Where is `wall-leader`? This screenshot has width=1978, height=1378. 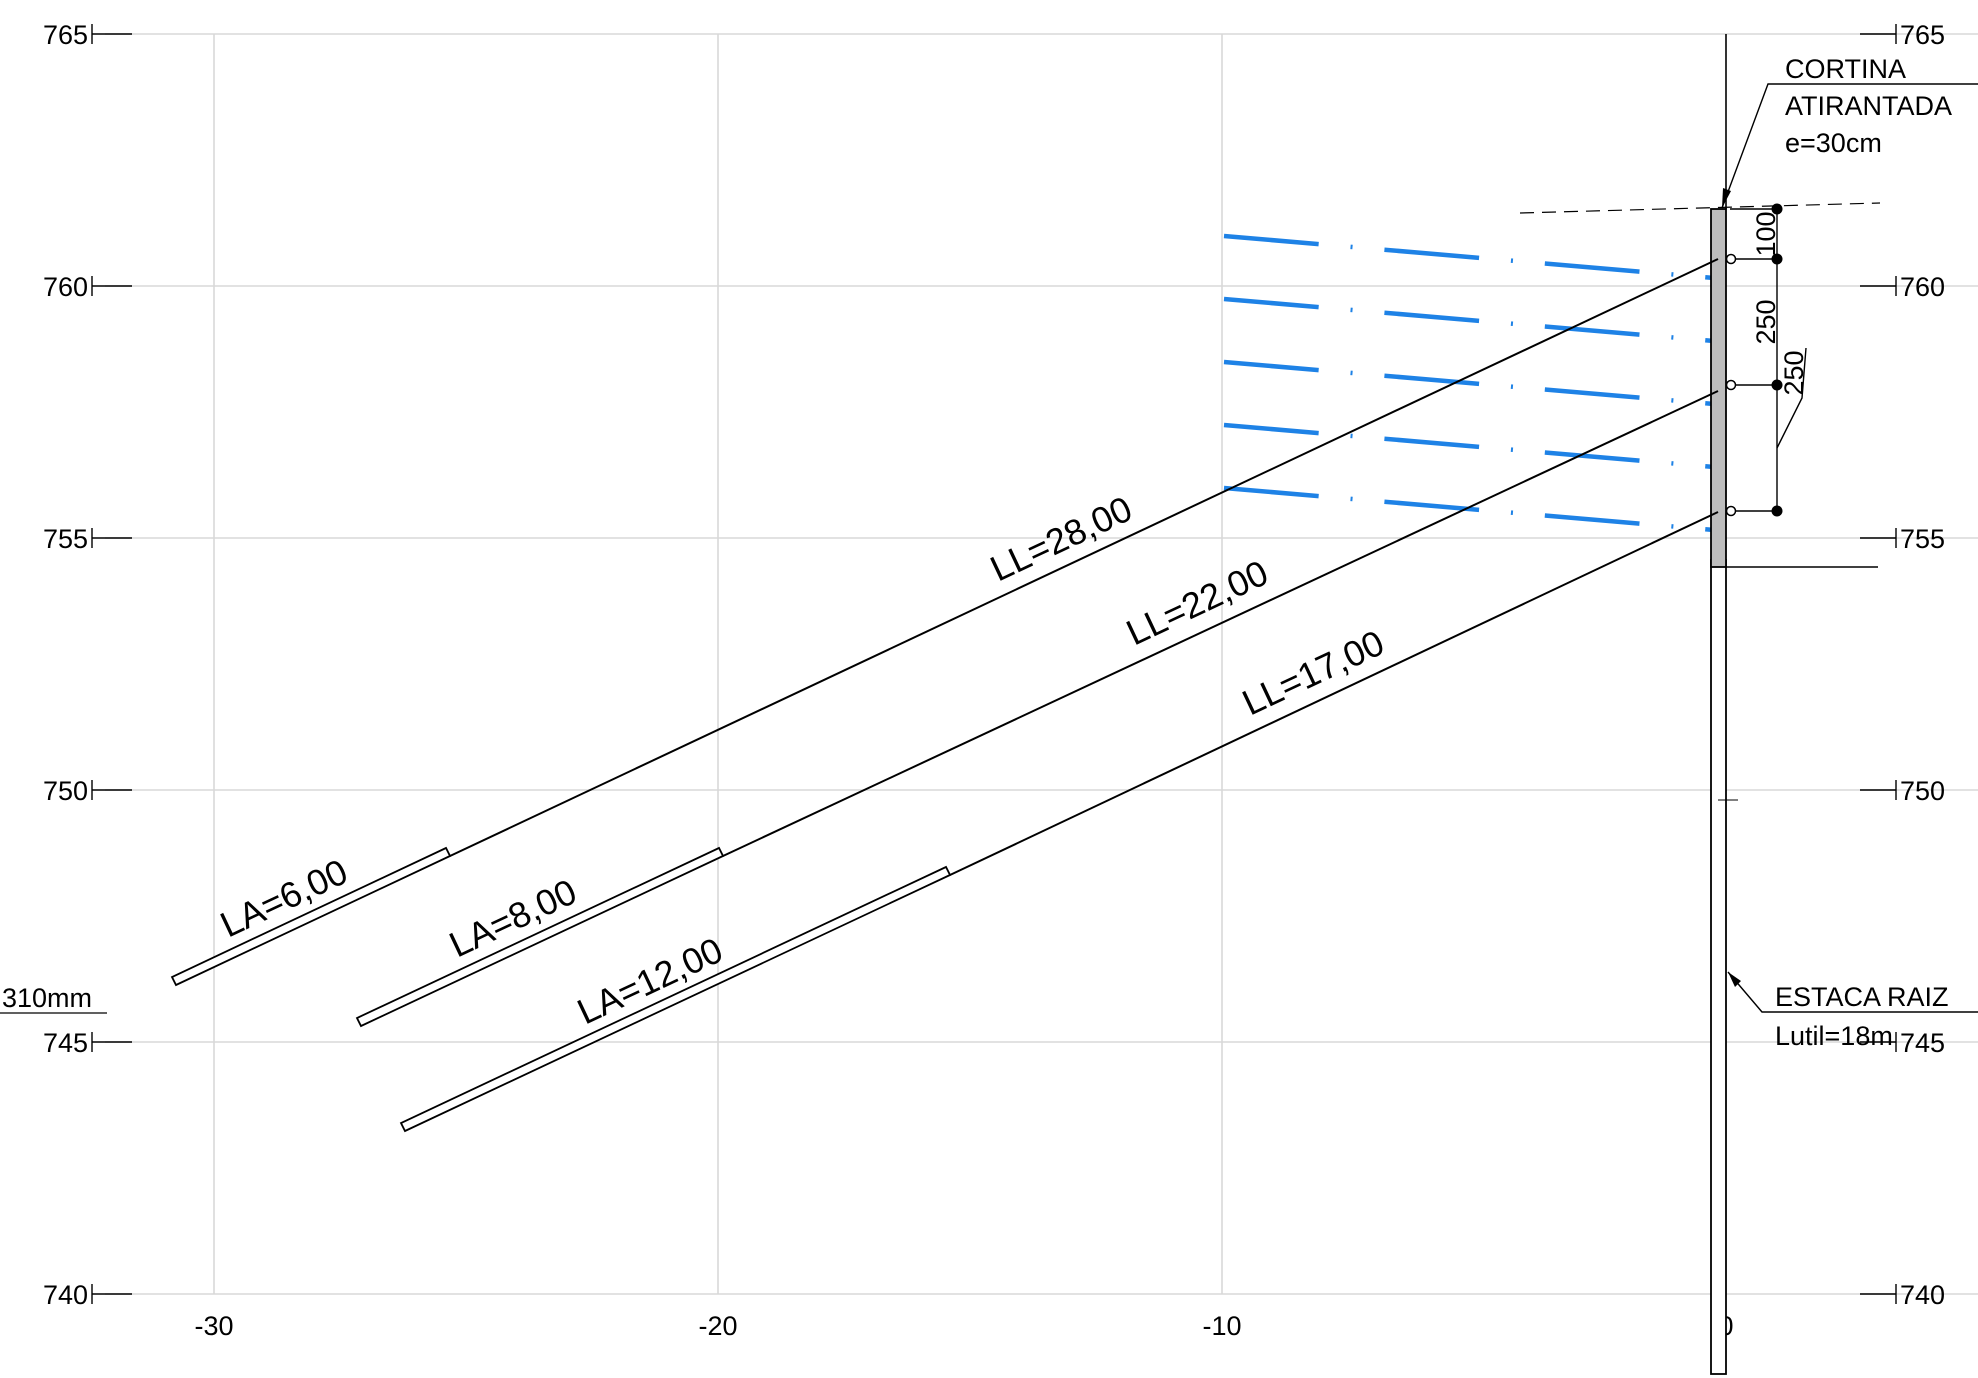 wall-leader is located at coordinates (1849, 146).